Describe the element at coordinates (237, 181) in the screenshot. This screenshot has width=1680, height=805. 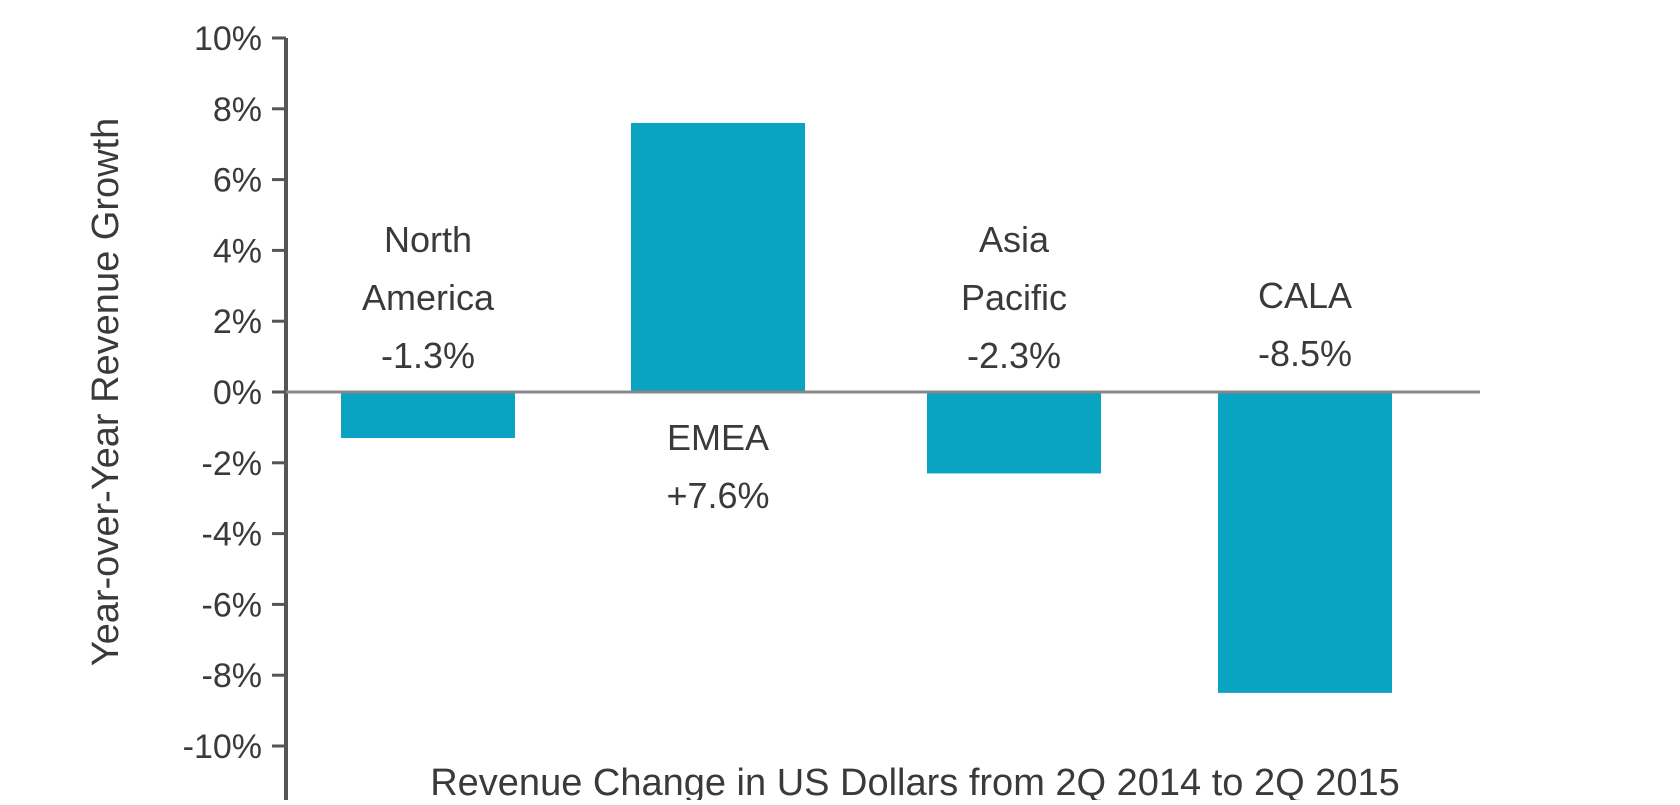
I see `y-tick-label: 6%` at that location.